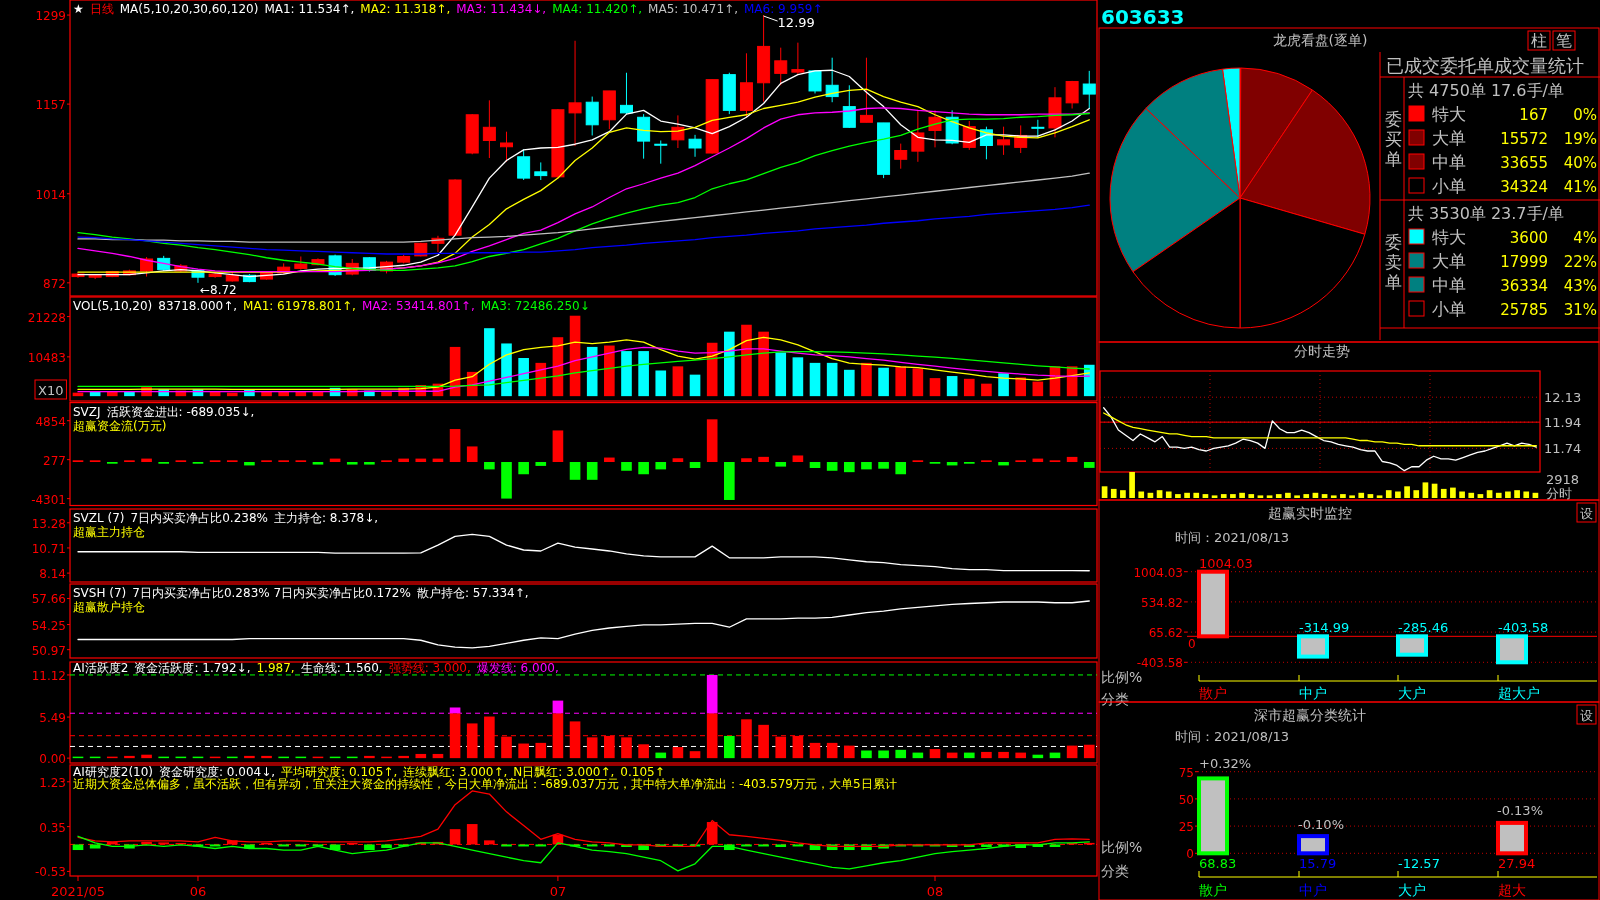 Image resolution: width=1600 pixels, height=900 pixels. What do you see at coordinates (109, 532) in the screenshot?
I see `text: 超赢主力持仓` at bounding box center [109, 532].